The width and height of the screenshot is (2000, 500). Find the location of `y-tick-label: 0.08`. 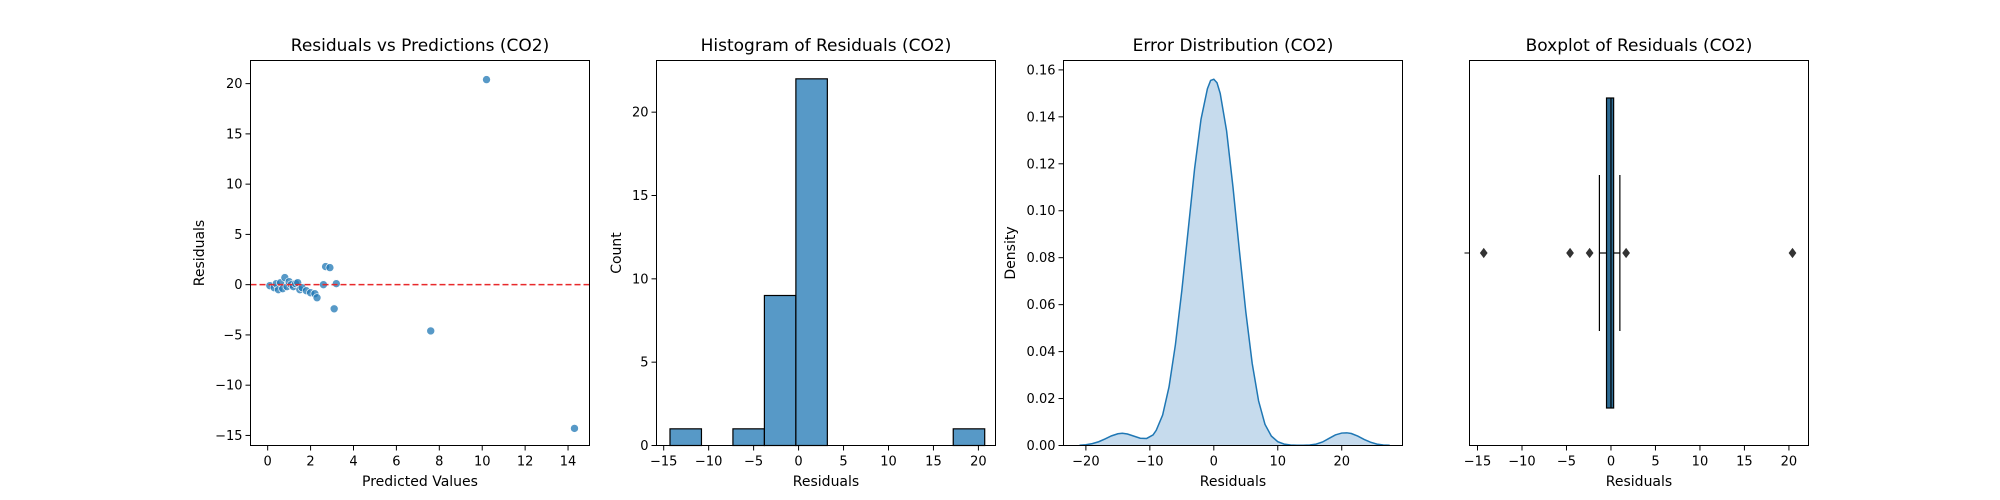

y-tick-label: 0.08 is located at coordinates (1041, 258).